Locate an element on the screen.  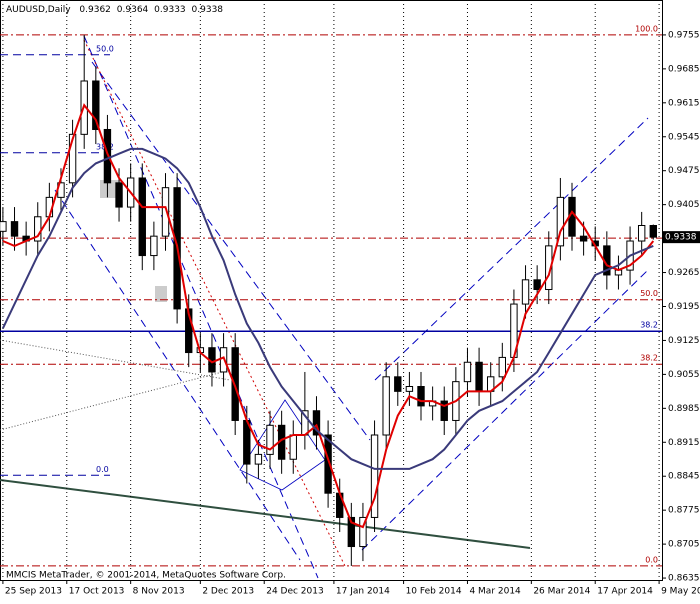
x-tick-label: 2 Dec 2013 is located at coordinates (228, 592).